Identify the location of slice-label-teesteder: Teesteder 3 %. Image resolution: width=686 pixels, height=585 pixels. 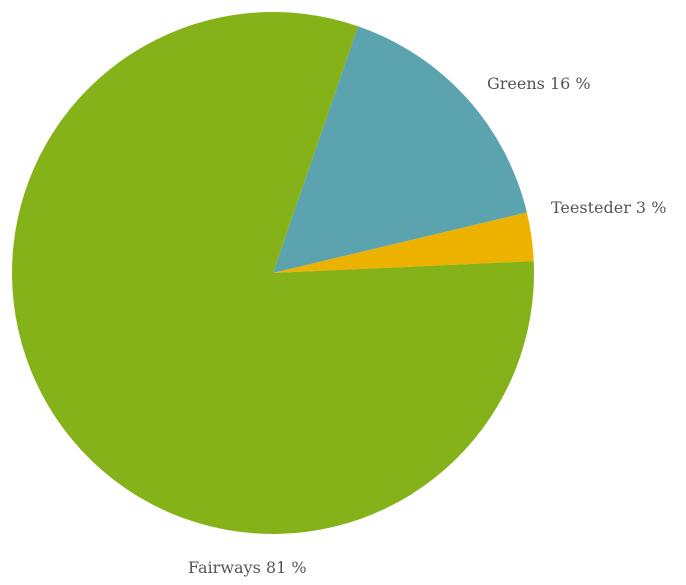
(608, 207).